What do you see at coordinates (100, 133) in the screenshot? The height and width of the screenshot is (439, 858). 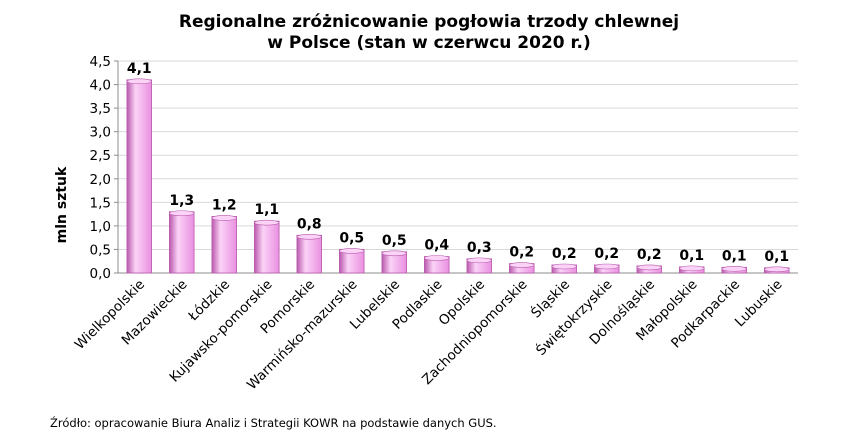 I see `y-tick-label: 3,0` at bounding box center [100, 133].